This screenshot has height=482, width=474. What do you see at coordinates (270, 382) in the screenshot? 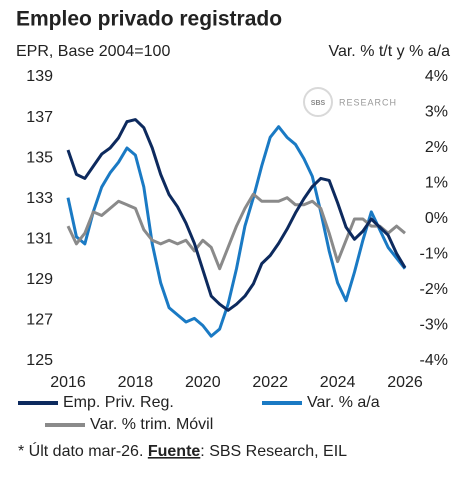
I see `x-tick-label: 2022` at bounding box center [270, 382].